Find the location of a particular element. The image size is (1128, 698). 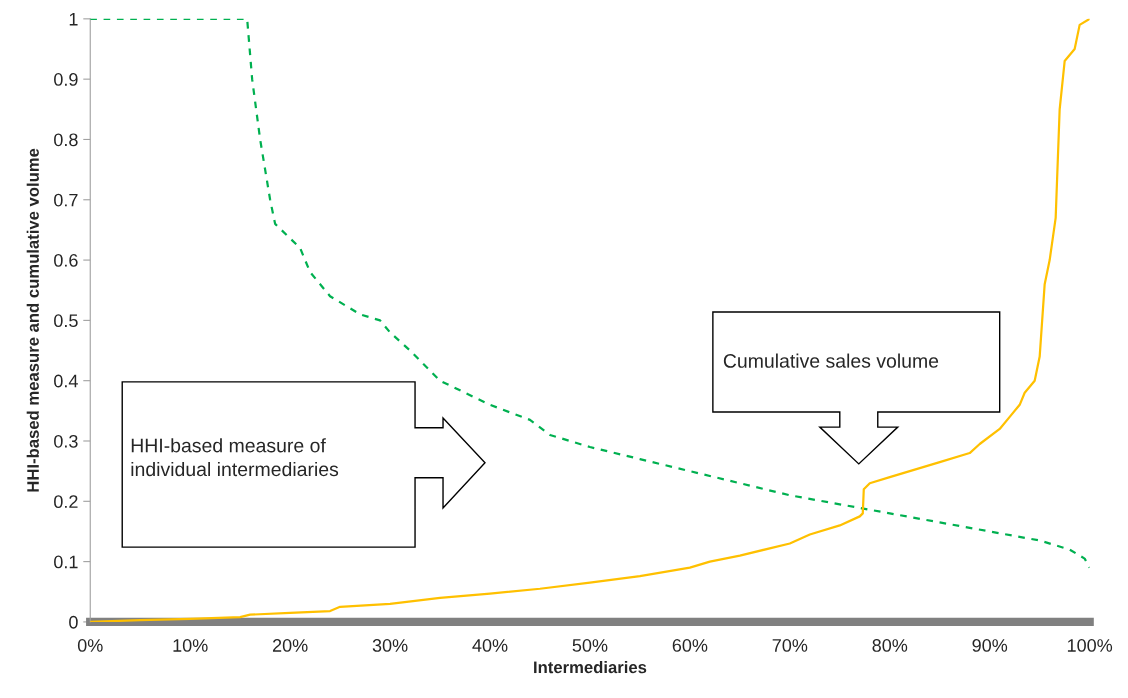

y-tick-label: 0.9 is located at coordinates (66, 79).